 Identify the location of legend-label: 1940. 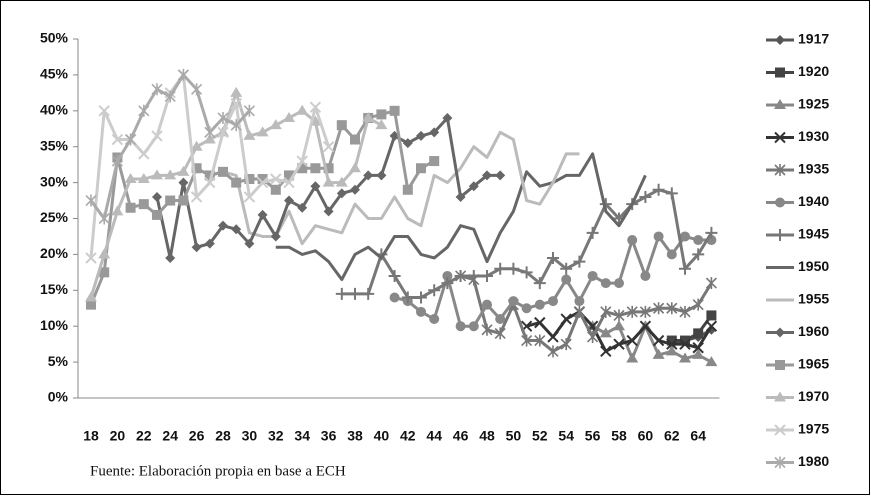
(813, 201).